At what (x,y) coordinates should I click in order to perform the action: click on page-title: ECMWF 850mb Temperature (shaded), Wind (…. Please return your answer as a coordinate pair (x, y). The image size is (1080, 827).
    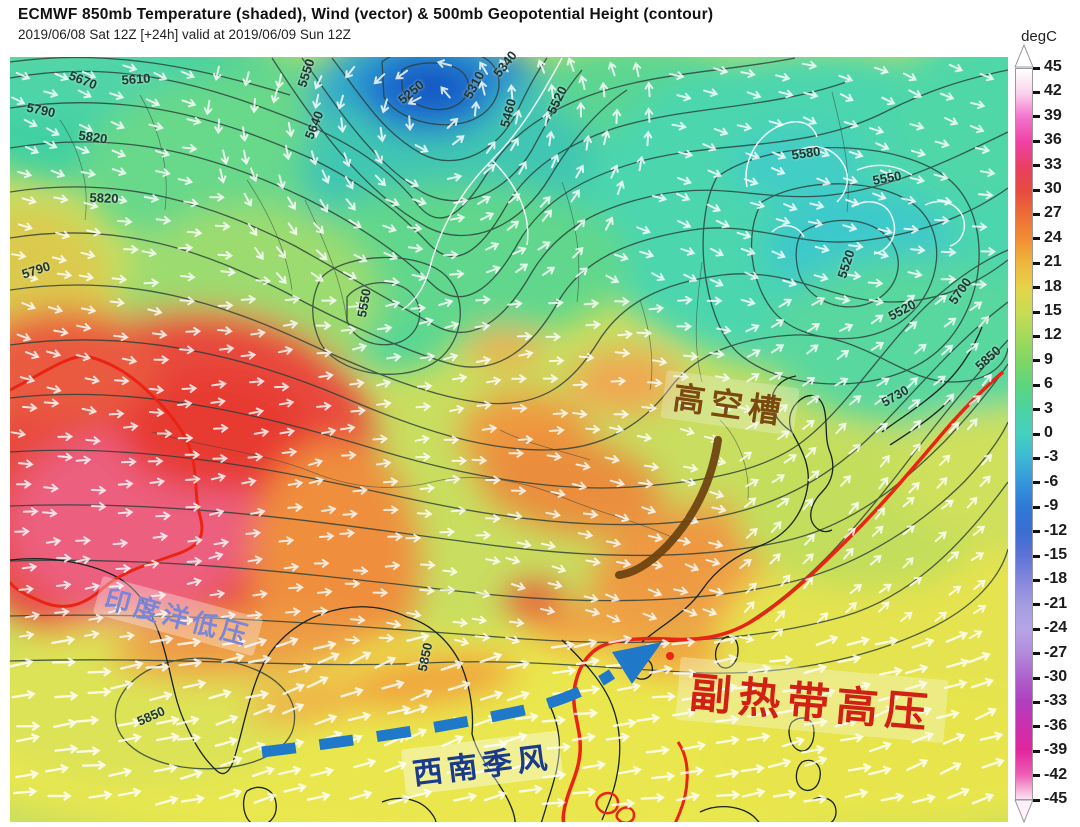
    Looking at the image, I should click on (366, 14).